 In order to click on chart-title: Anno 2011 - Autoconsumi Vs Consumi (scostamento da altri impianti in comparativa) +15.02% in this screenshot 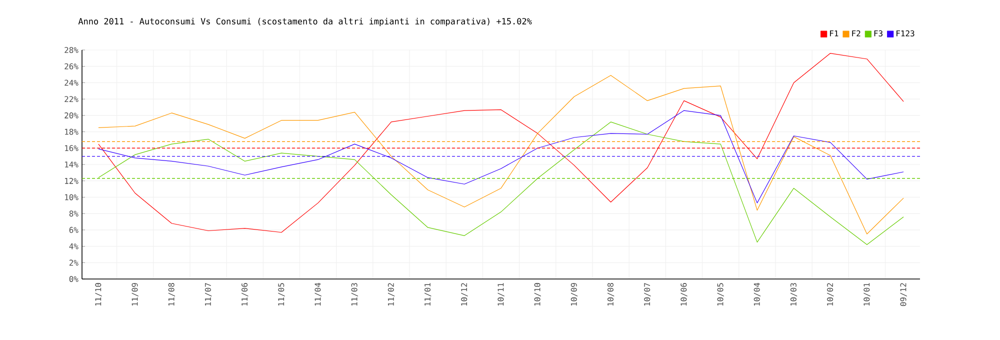, I will do `click(305, 22)`.